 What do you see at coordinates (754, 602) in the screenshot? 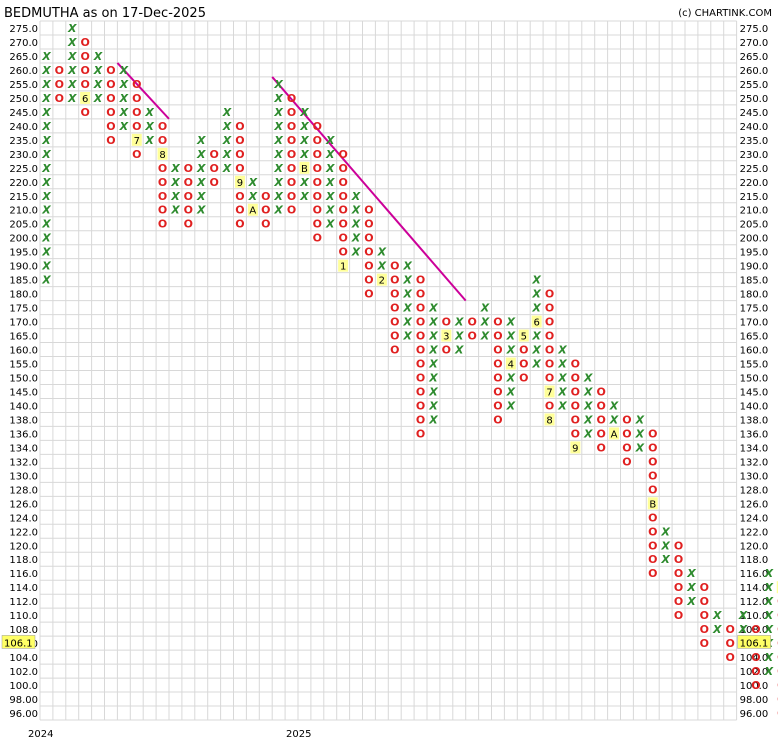
I see `y-tick-label-right: 112.0` at bounding box center [754, 602].